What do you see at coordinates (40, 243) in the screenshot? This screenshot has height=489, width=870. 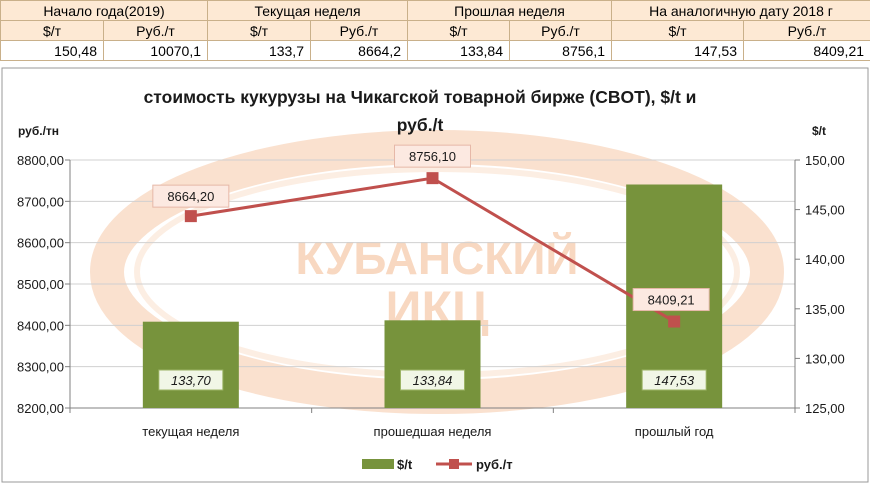 I see `left-tick-label: 8600,00` at bounding box center [40, 243].